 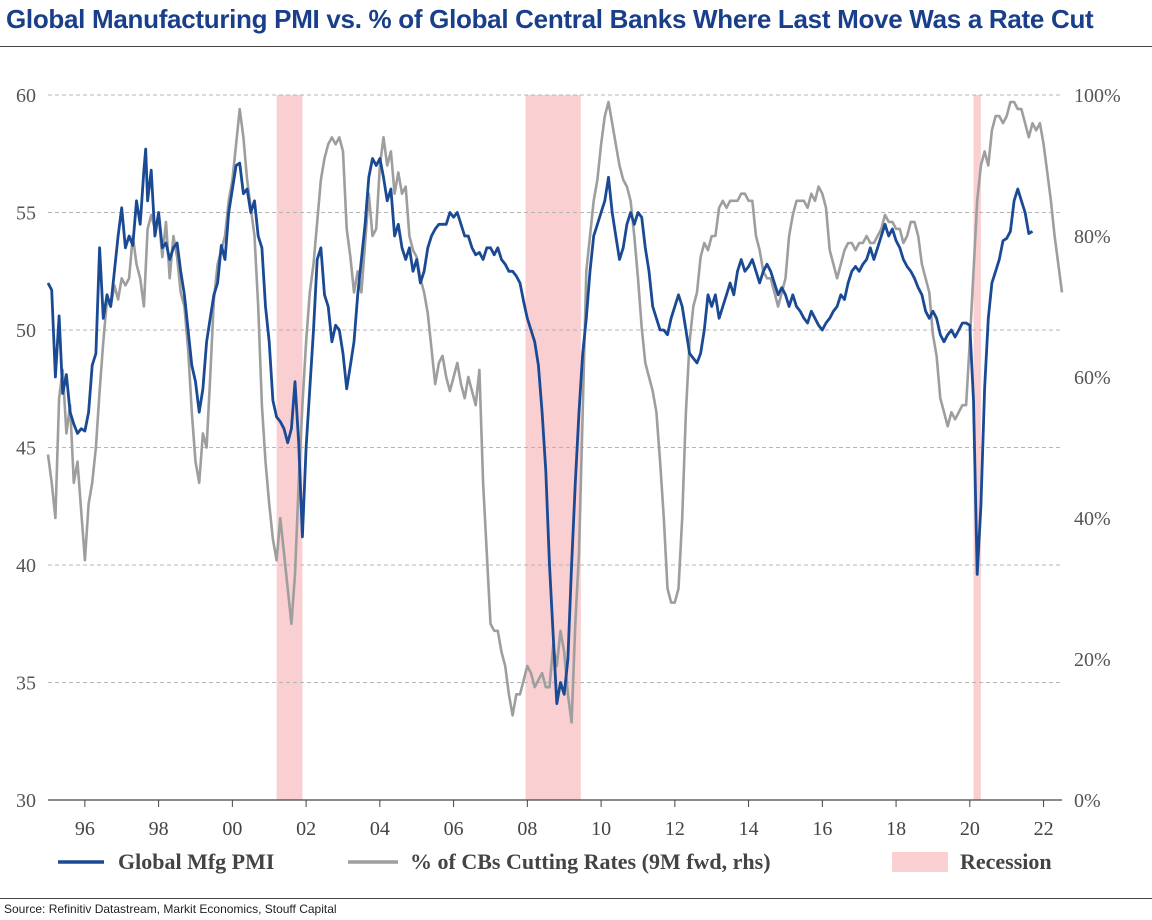 I want to click on x-tick-label: 00, so click(x=232, y=829).